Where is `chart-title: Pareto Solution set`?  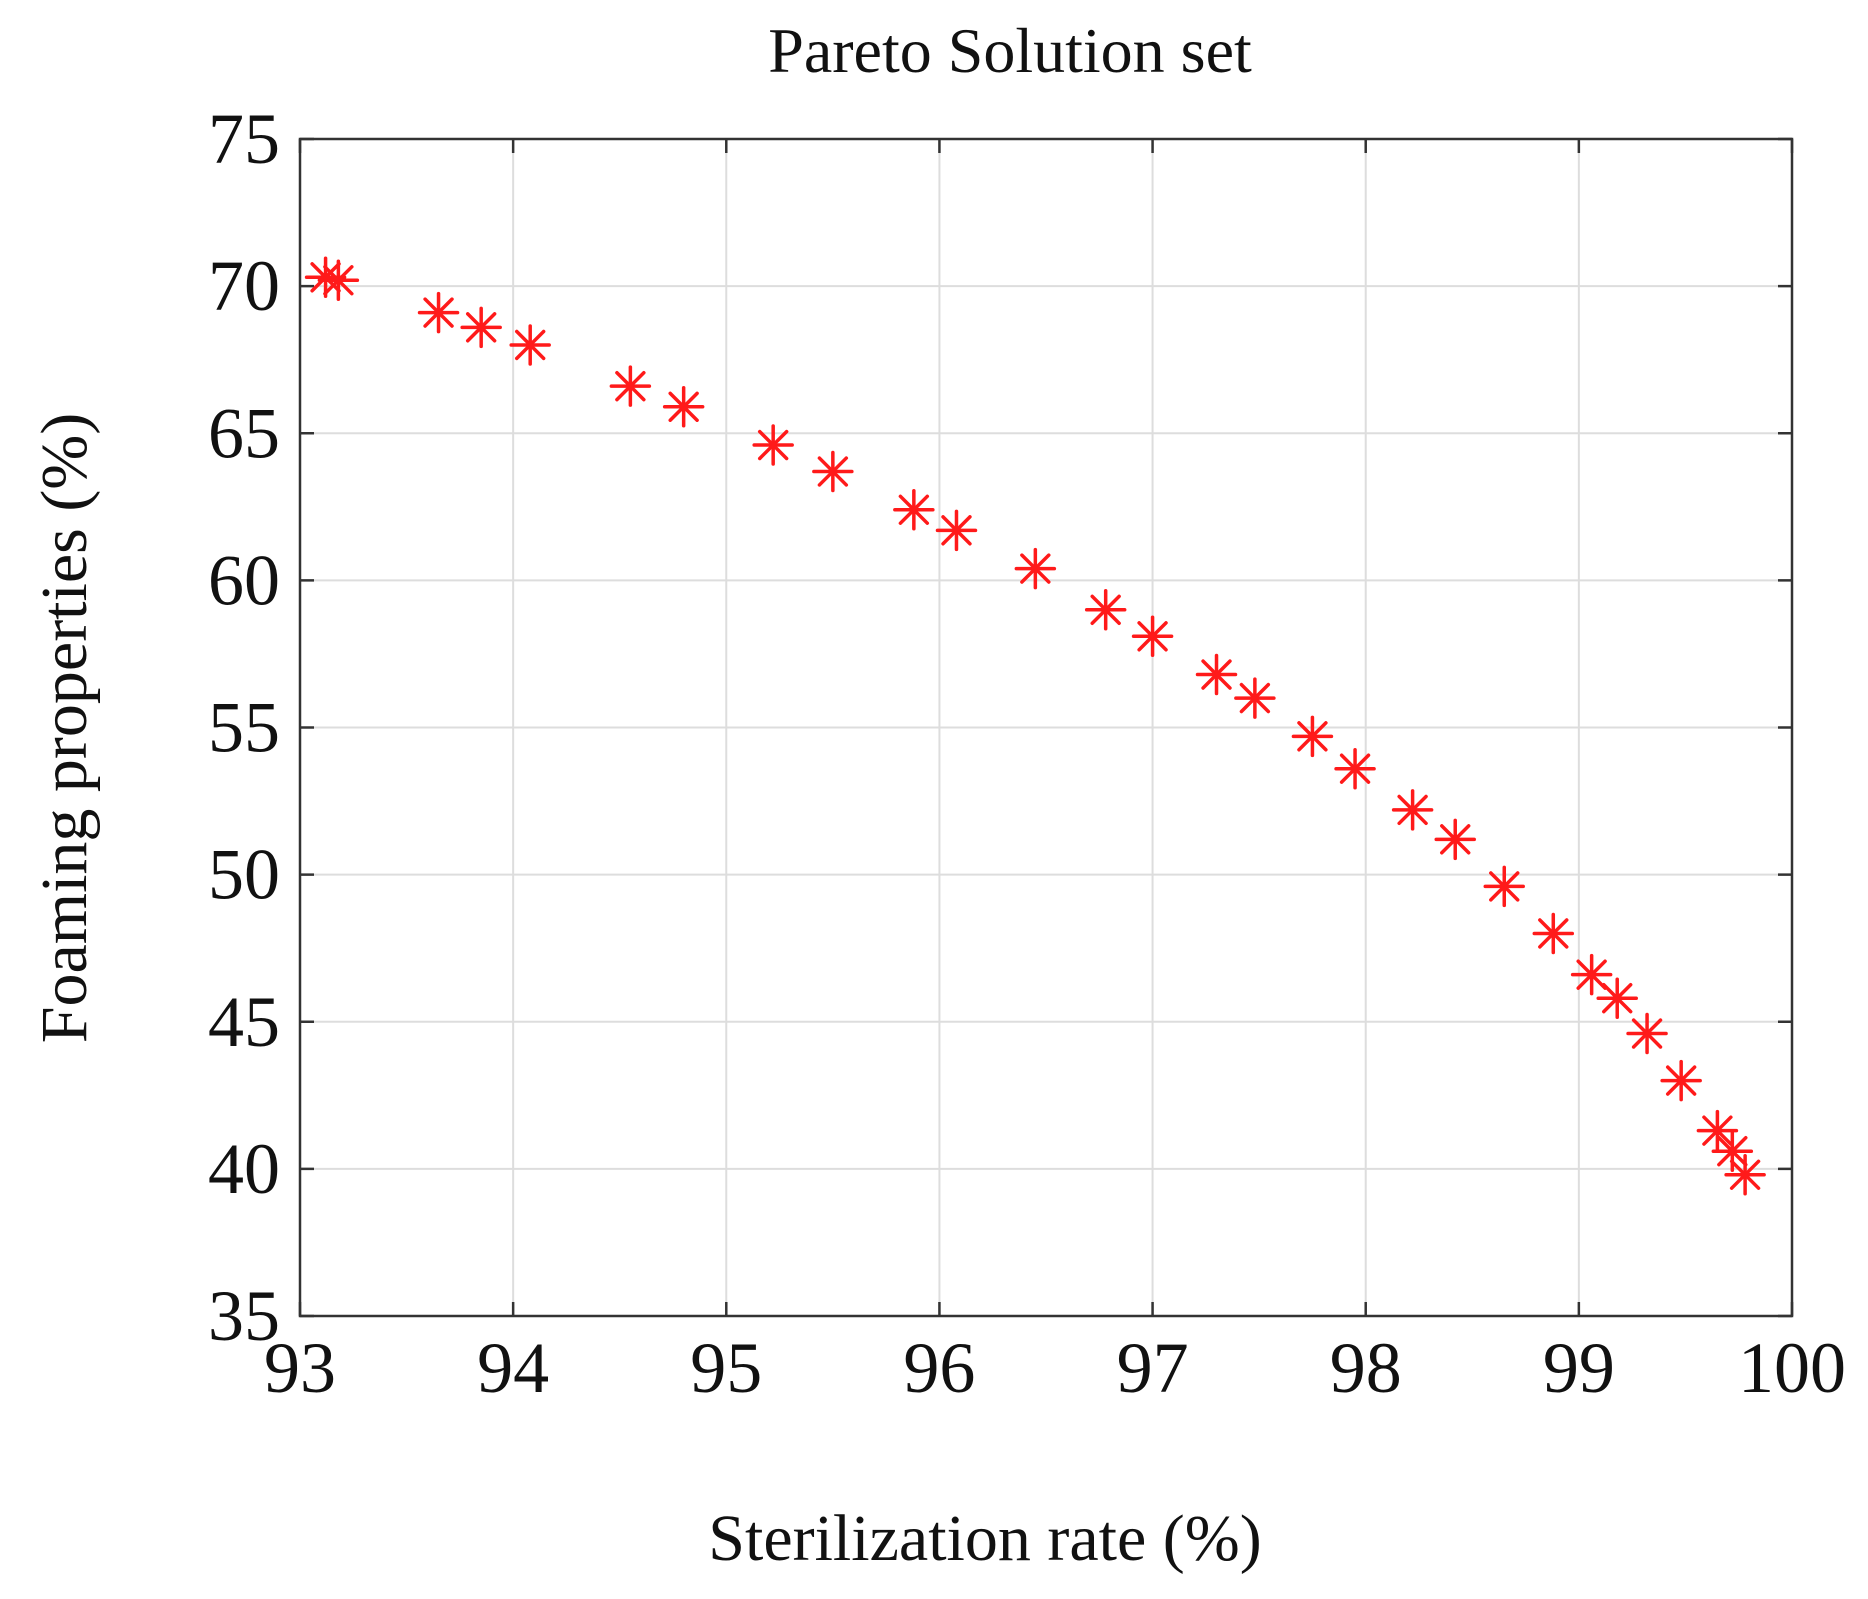
chart-title: Pareto Solution set is located at coordinates (1010, 50).